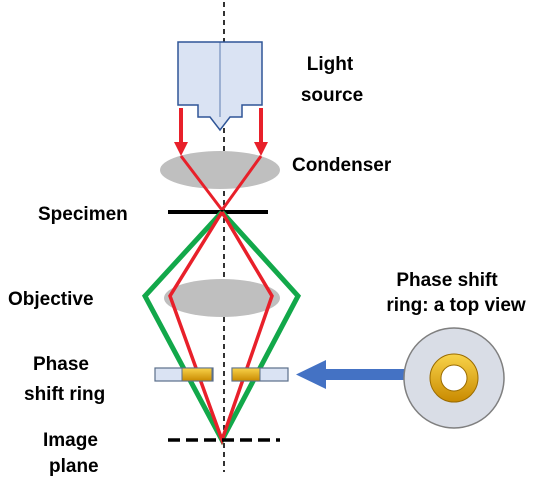 This screenshot has width=534, height=477. Describe the element at coordinates (350, 374) in the screenshot. I see `left-arrow-icon` at that location.